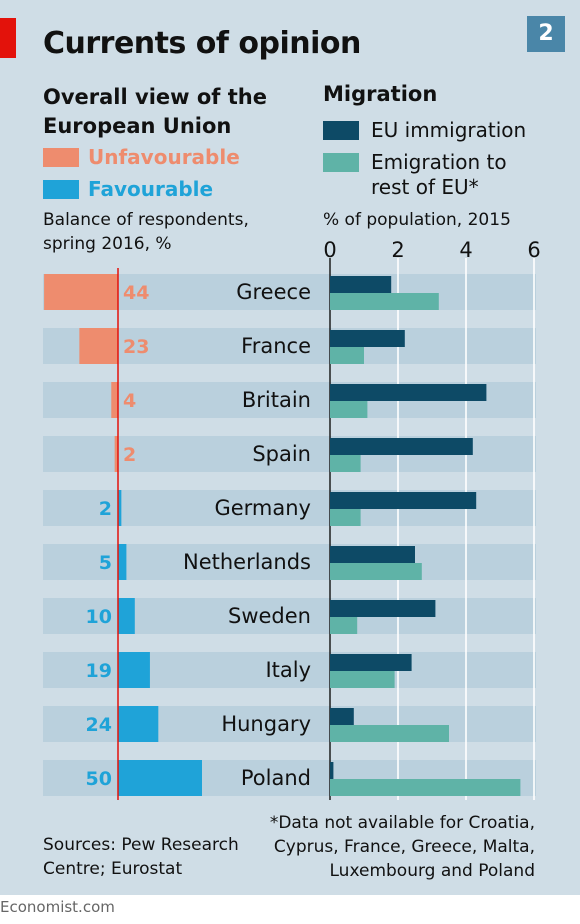  What do you see at coordinates (342, 716) in the screenshot?
I see `immigration-bar-hungary` at bounding box center [342, 716].